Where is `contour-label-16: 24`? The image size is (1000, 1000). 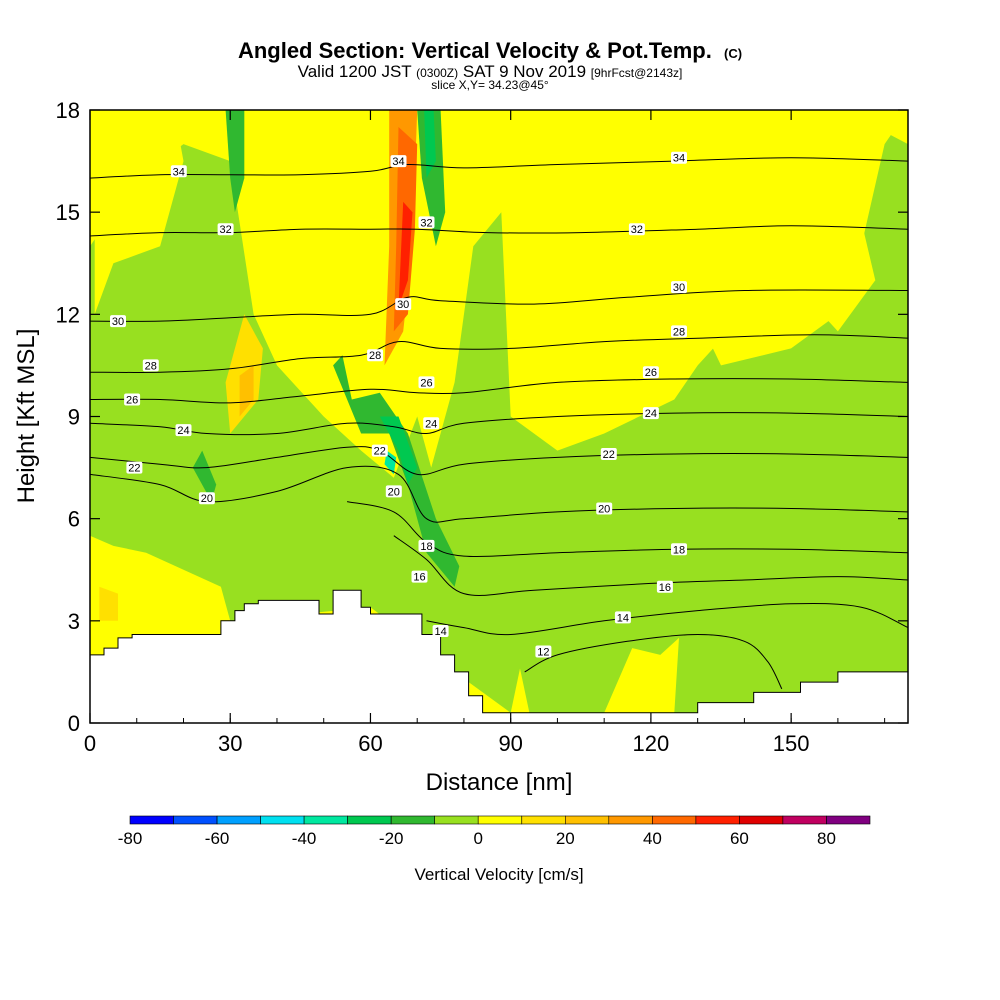
contour-label-16: 24 is located at coordinates (431, 423).